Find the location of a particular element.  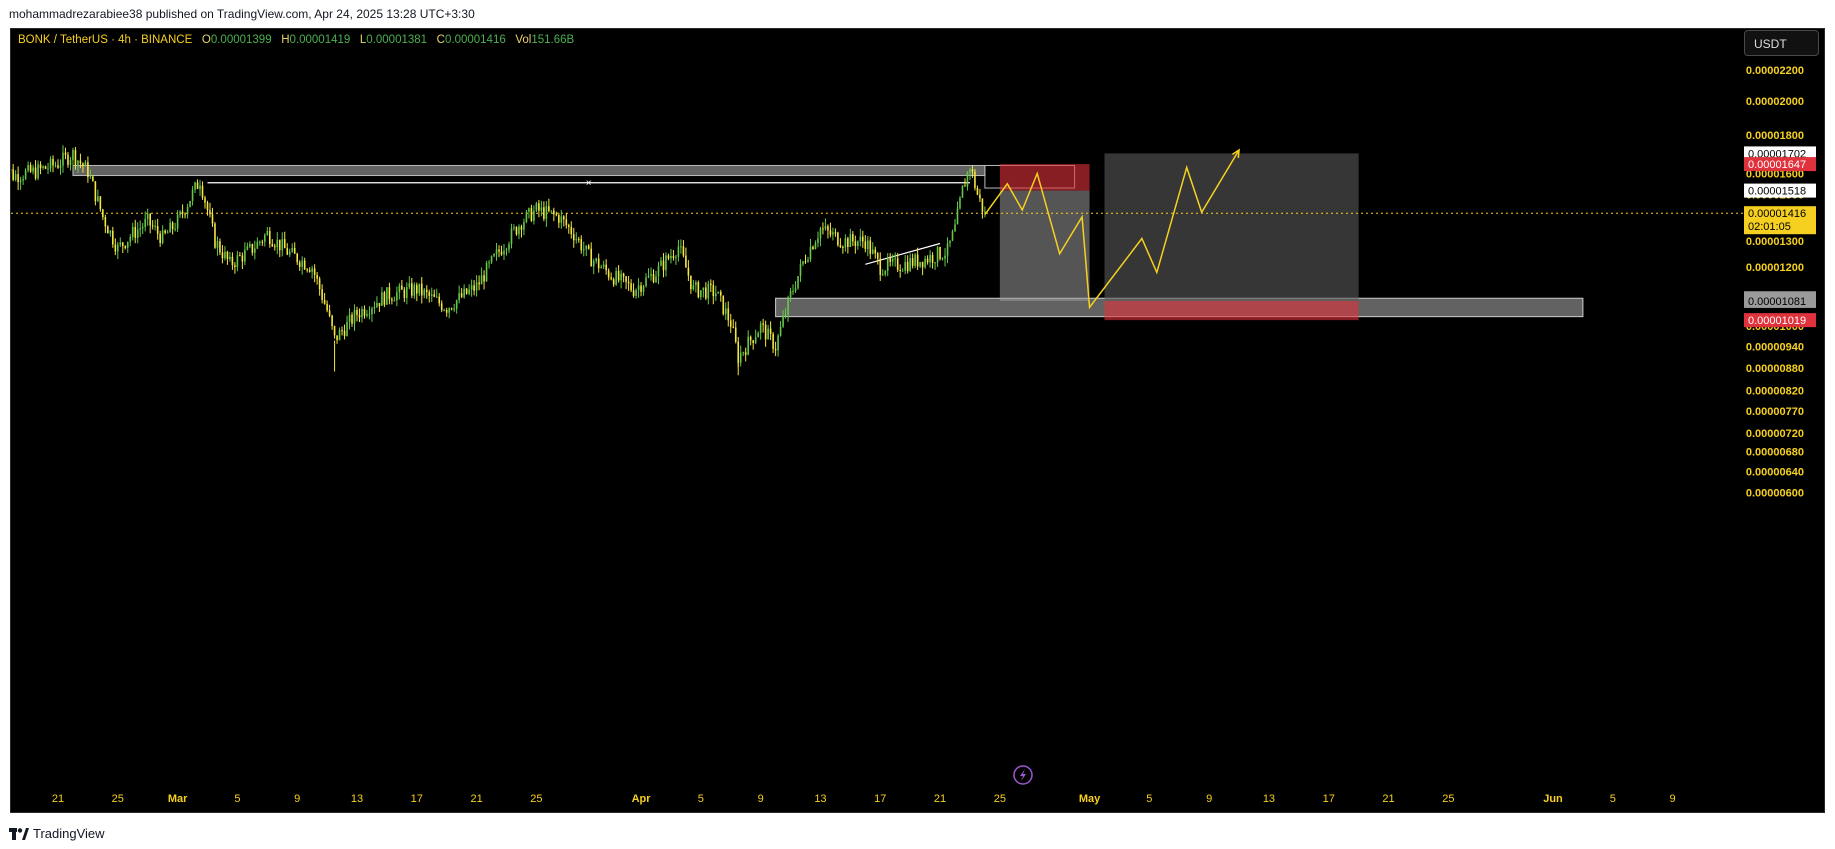

x-tick-label: Apr is located at coordinates (642, 799).